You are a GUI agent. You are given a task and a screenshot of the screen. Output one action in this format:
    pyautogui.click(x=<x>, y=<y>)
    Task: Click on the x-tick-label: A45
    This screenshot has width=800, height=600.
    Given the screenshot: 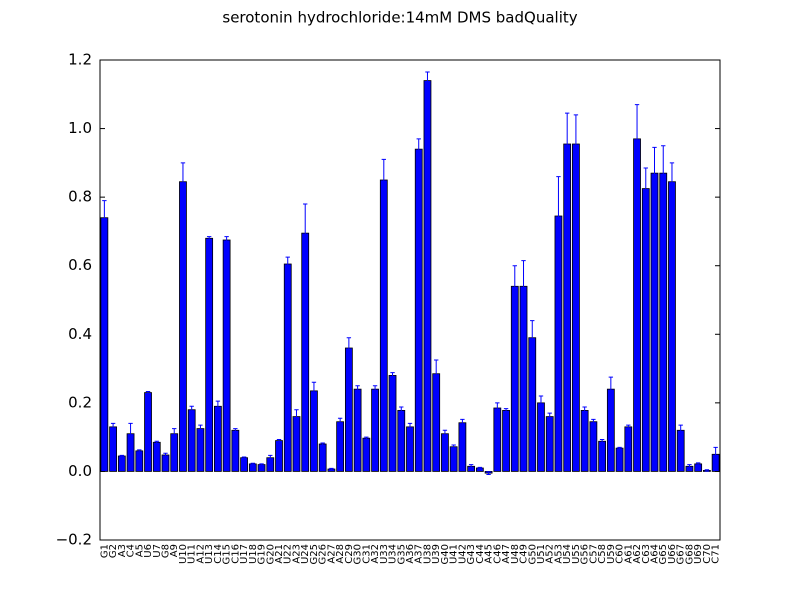 What is the action you would take?
    pyautogui.click(x=489, y=554)
    